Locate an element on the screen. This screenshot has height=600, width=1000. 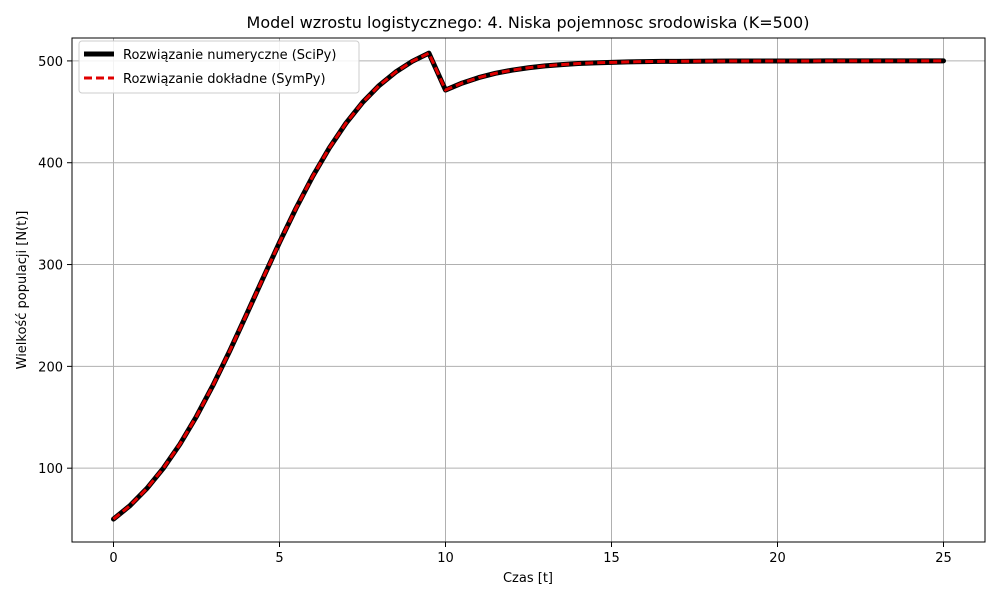
legend-label-exact: Rozwiązanie dokładne (SymPy) is located at coordinates (224, 79).